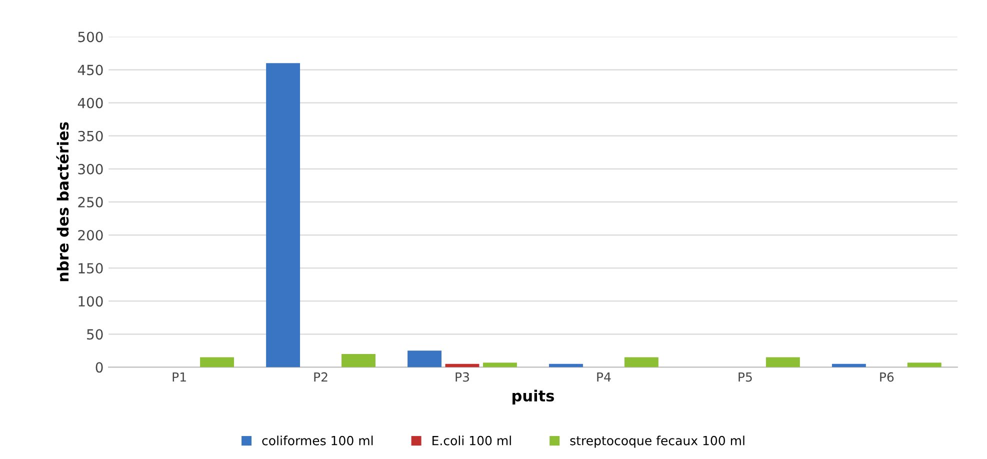 This screenshot has height=459, width=987. What do you see at coordinates (745, 377) in the screenshot?
I see `x-tick-label: P5` at bounding box center [745, 377].